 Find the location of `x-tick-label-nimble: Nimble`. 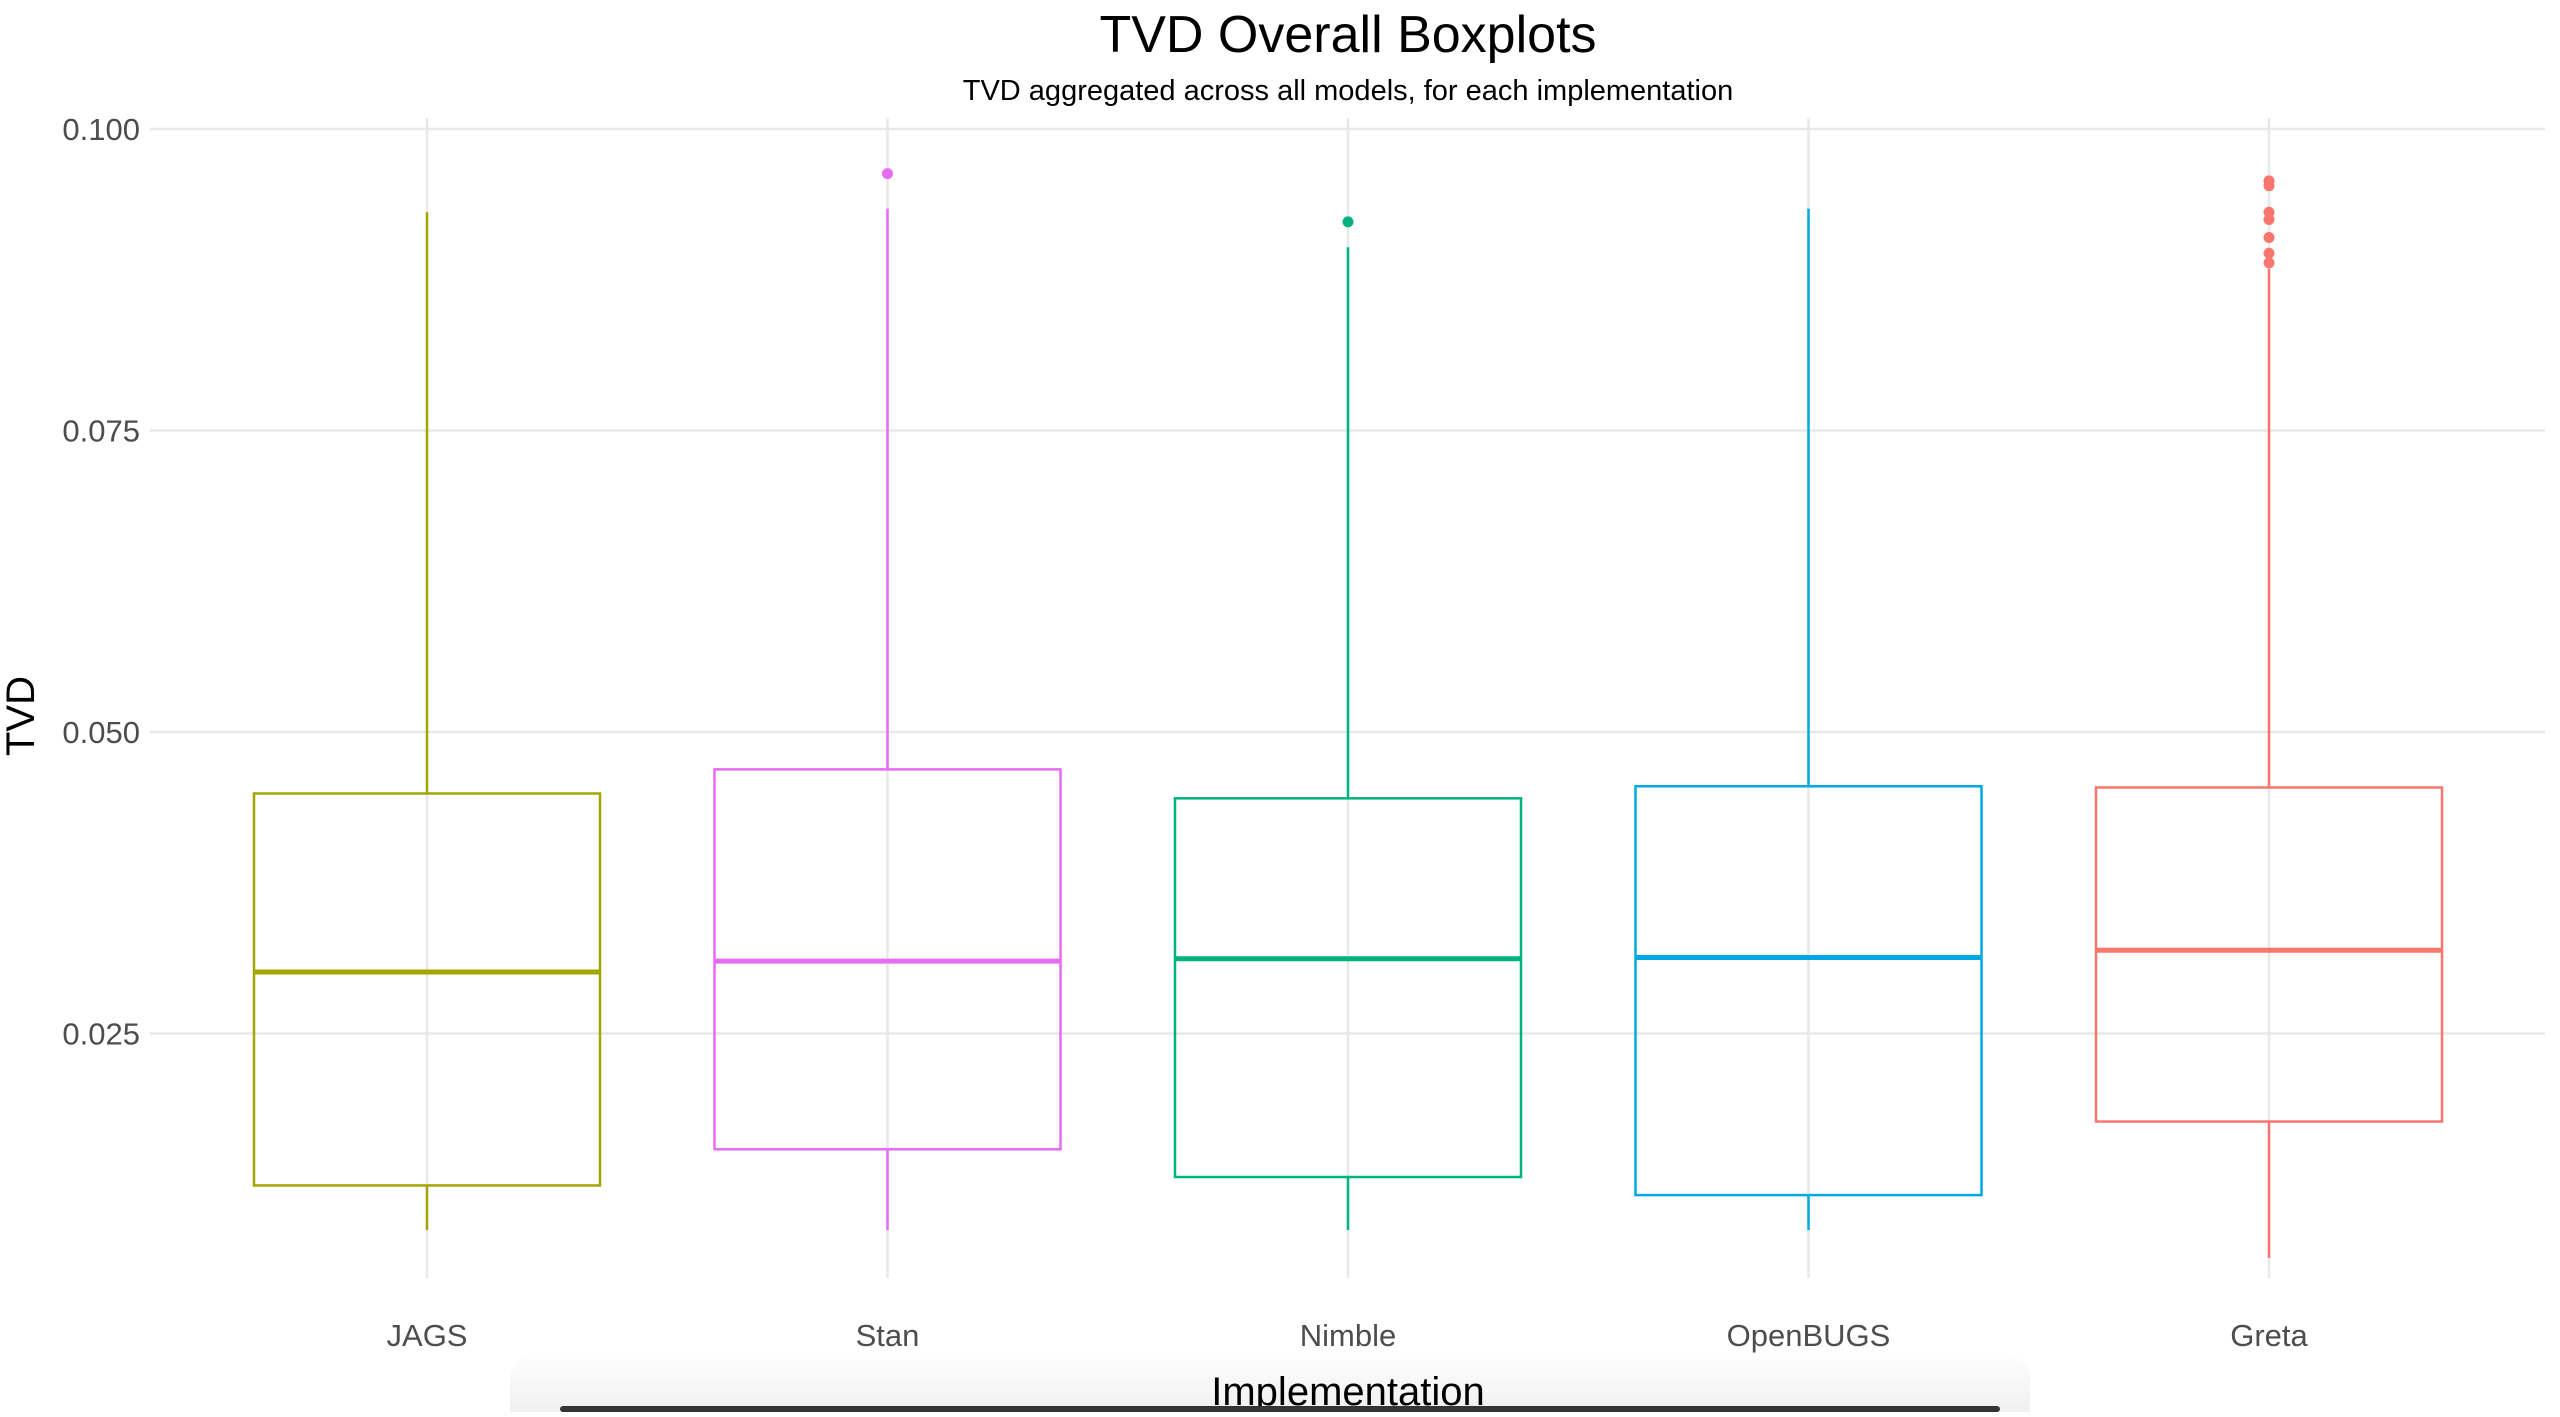

x-tick-label-nimble: Nimble is located at coordinates (1348, 1335).